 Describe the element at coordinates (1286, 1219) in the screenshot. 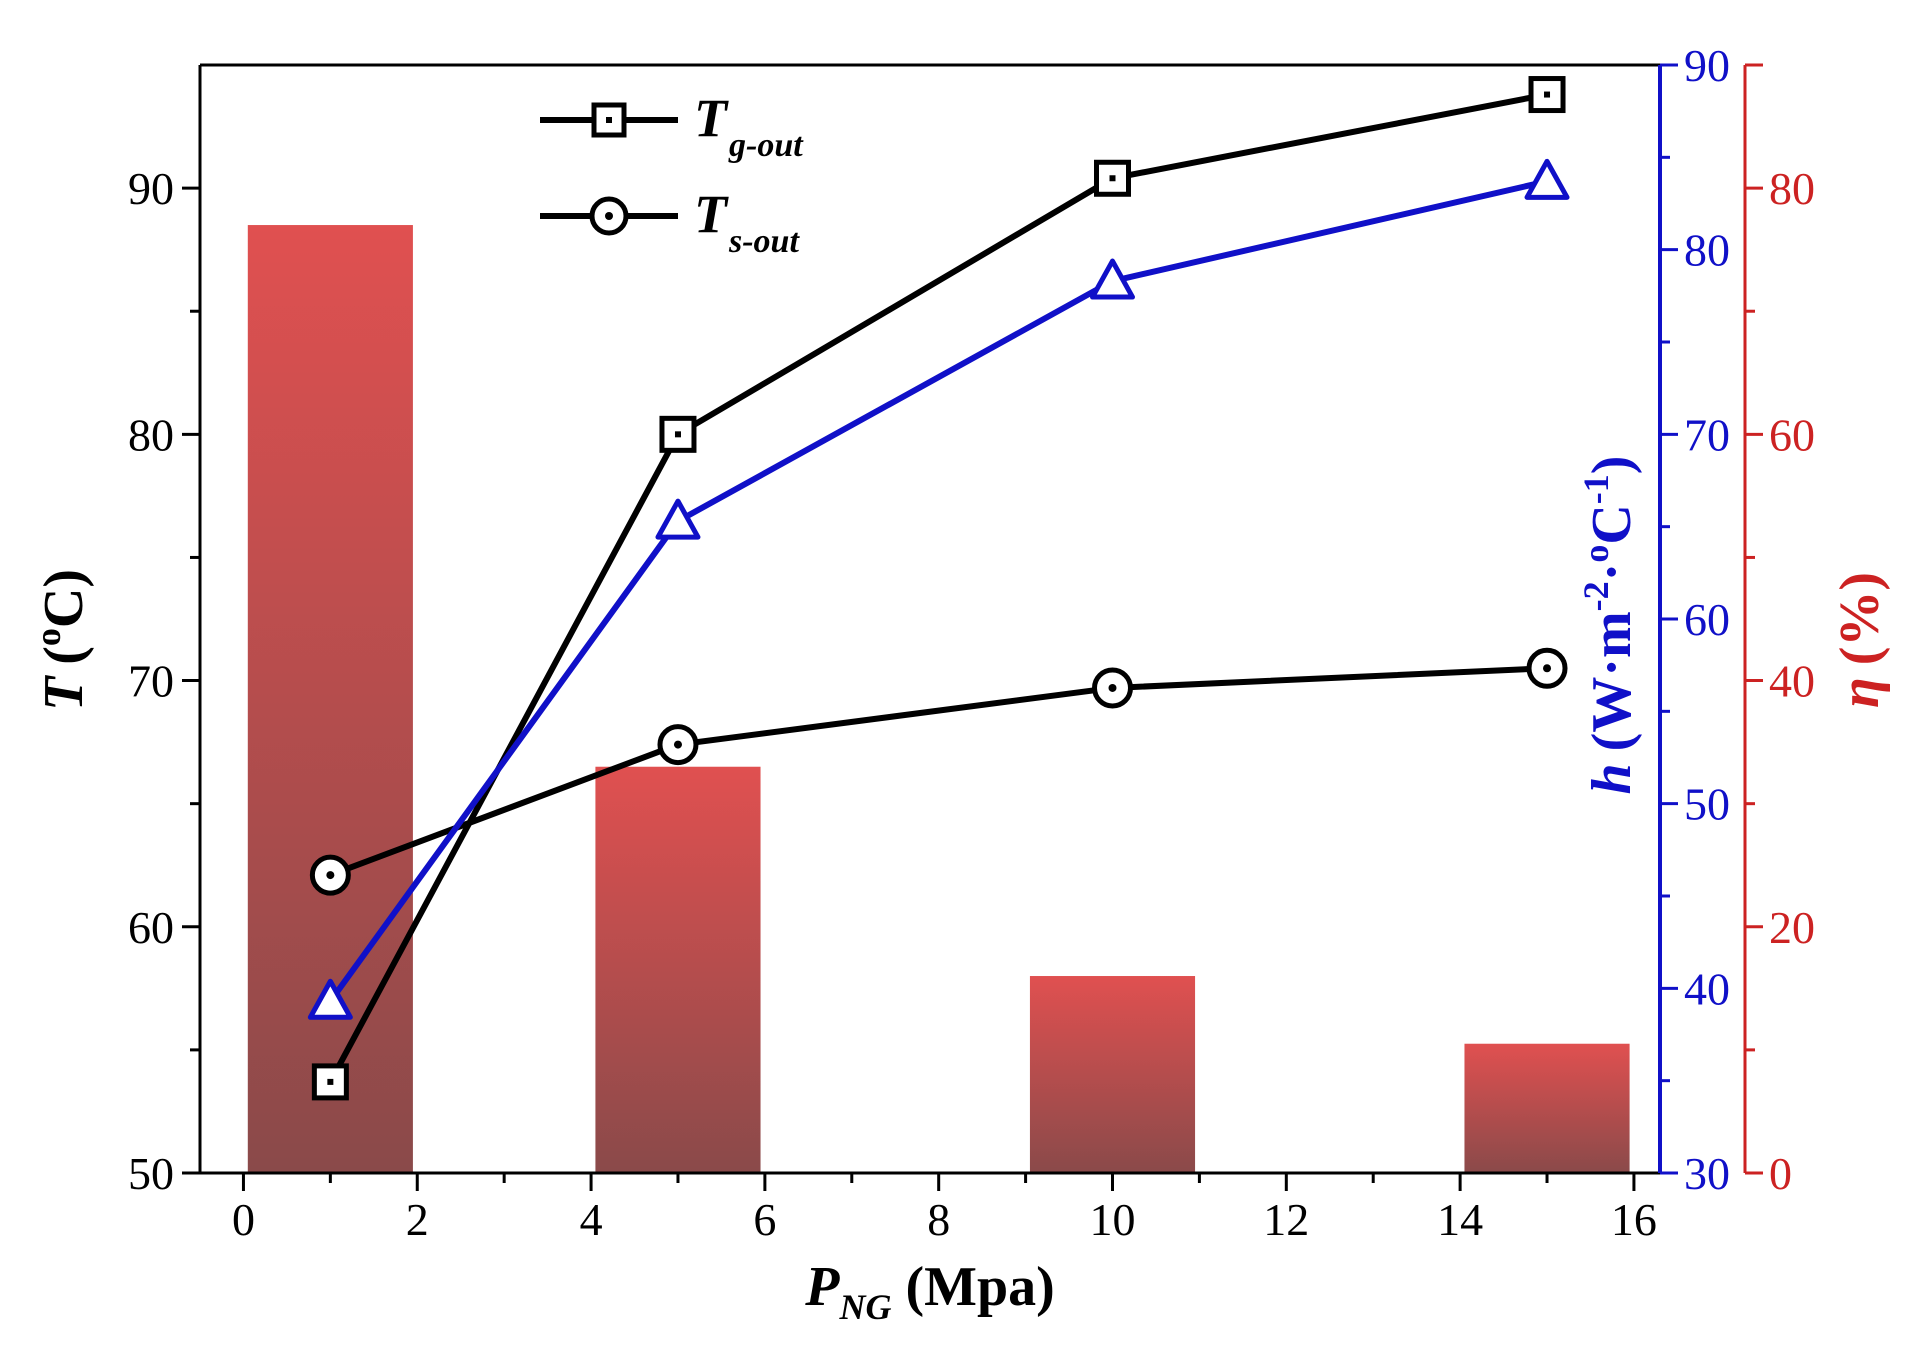

I see `x-tick-label: 12` at that location.